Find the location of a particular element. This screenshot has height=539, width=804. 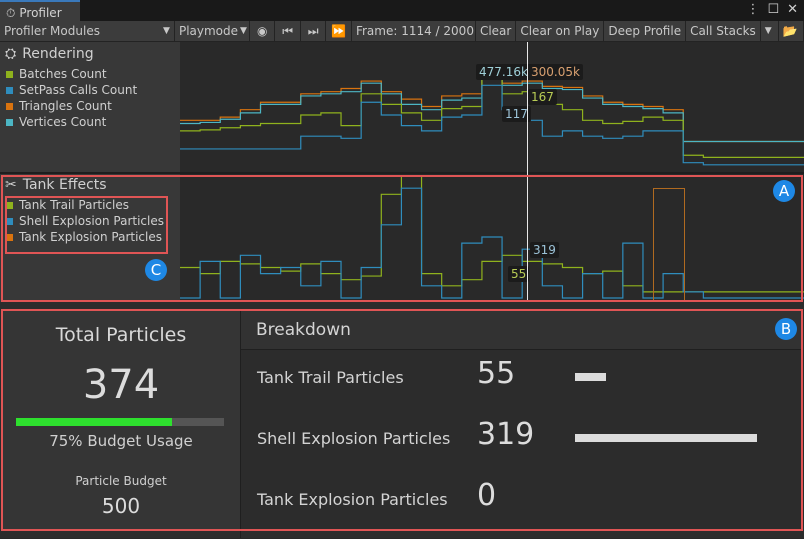

record-icon: ◉ is located at coordinates (262, 31).